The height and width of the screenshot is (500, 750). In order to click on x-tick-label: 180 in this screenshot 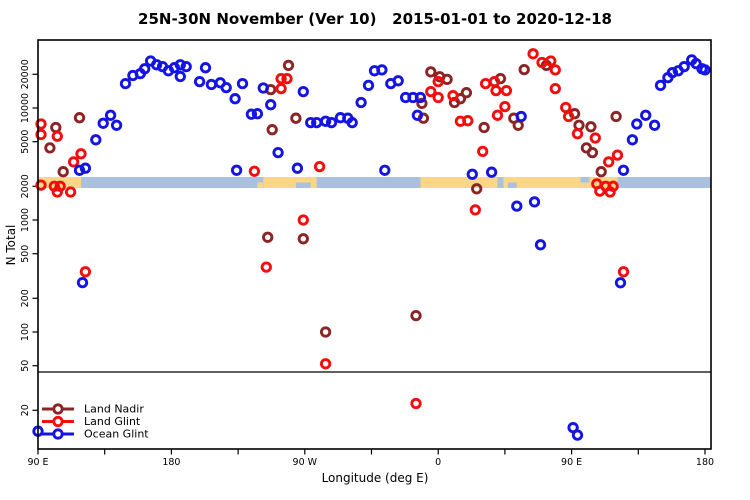, I will do `click(171, 462)`.